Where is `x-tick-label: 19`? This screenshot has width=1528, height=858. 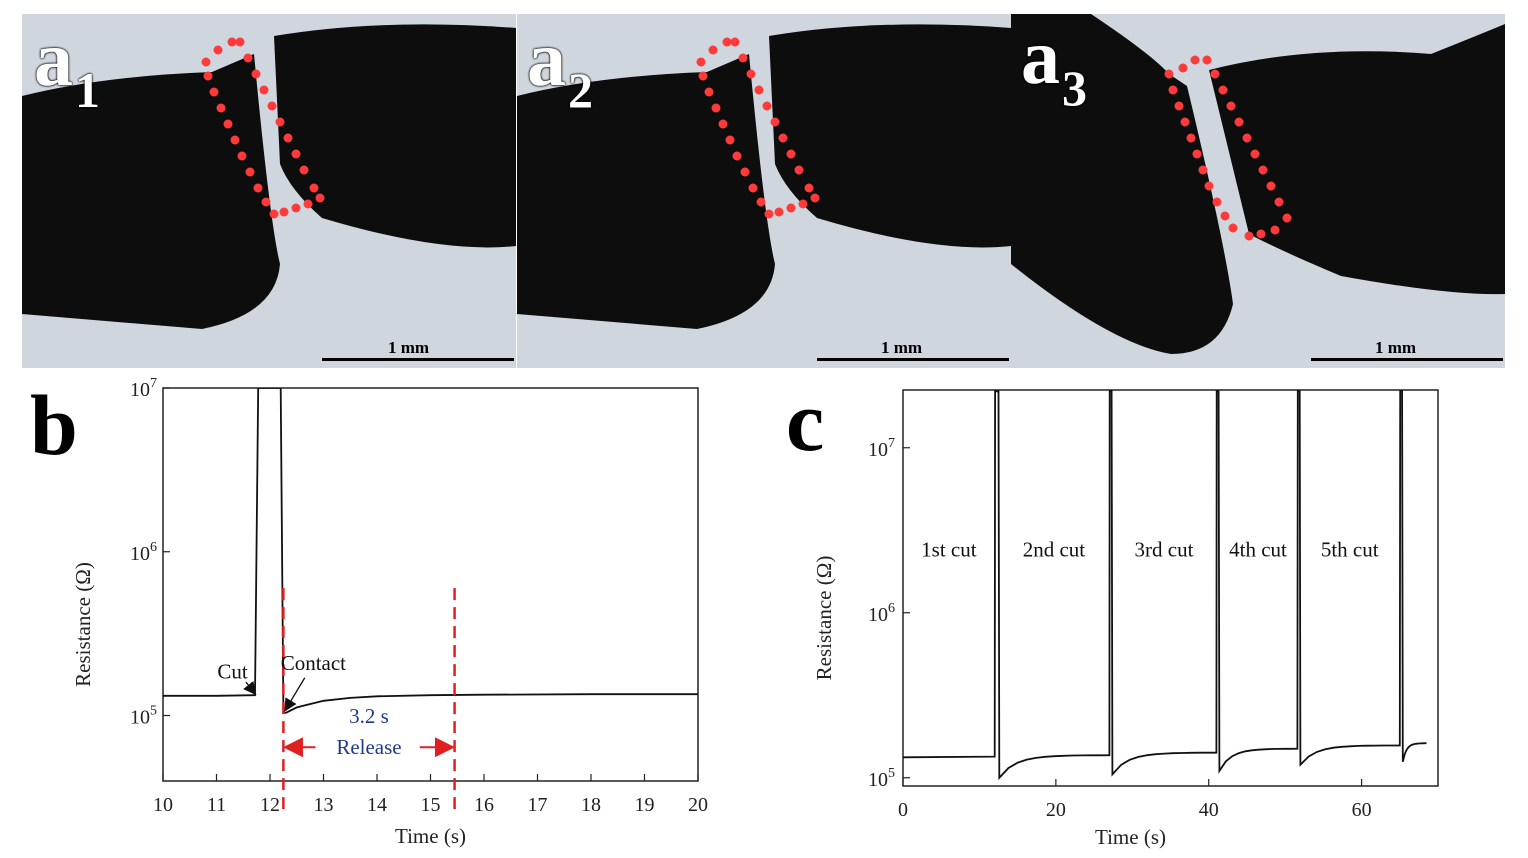
x-tick-label: 19 is located at coordinates (645, 805).